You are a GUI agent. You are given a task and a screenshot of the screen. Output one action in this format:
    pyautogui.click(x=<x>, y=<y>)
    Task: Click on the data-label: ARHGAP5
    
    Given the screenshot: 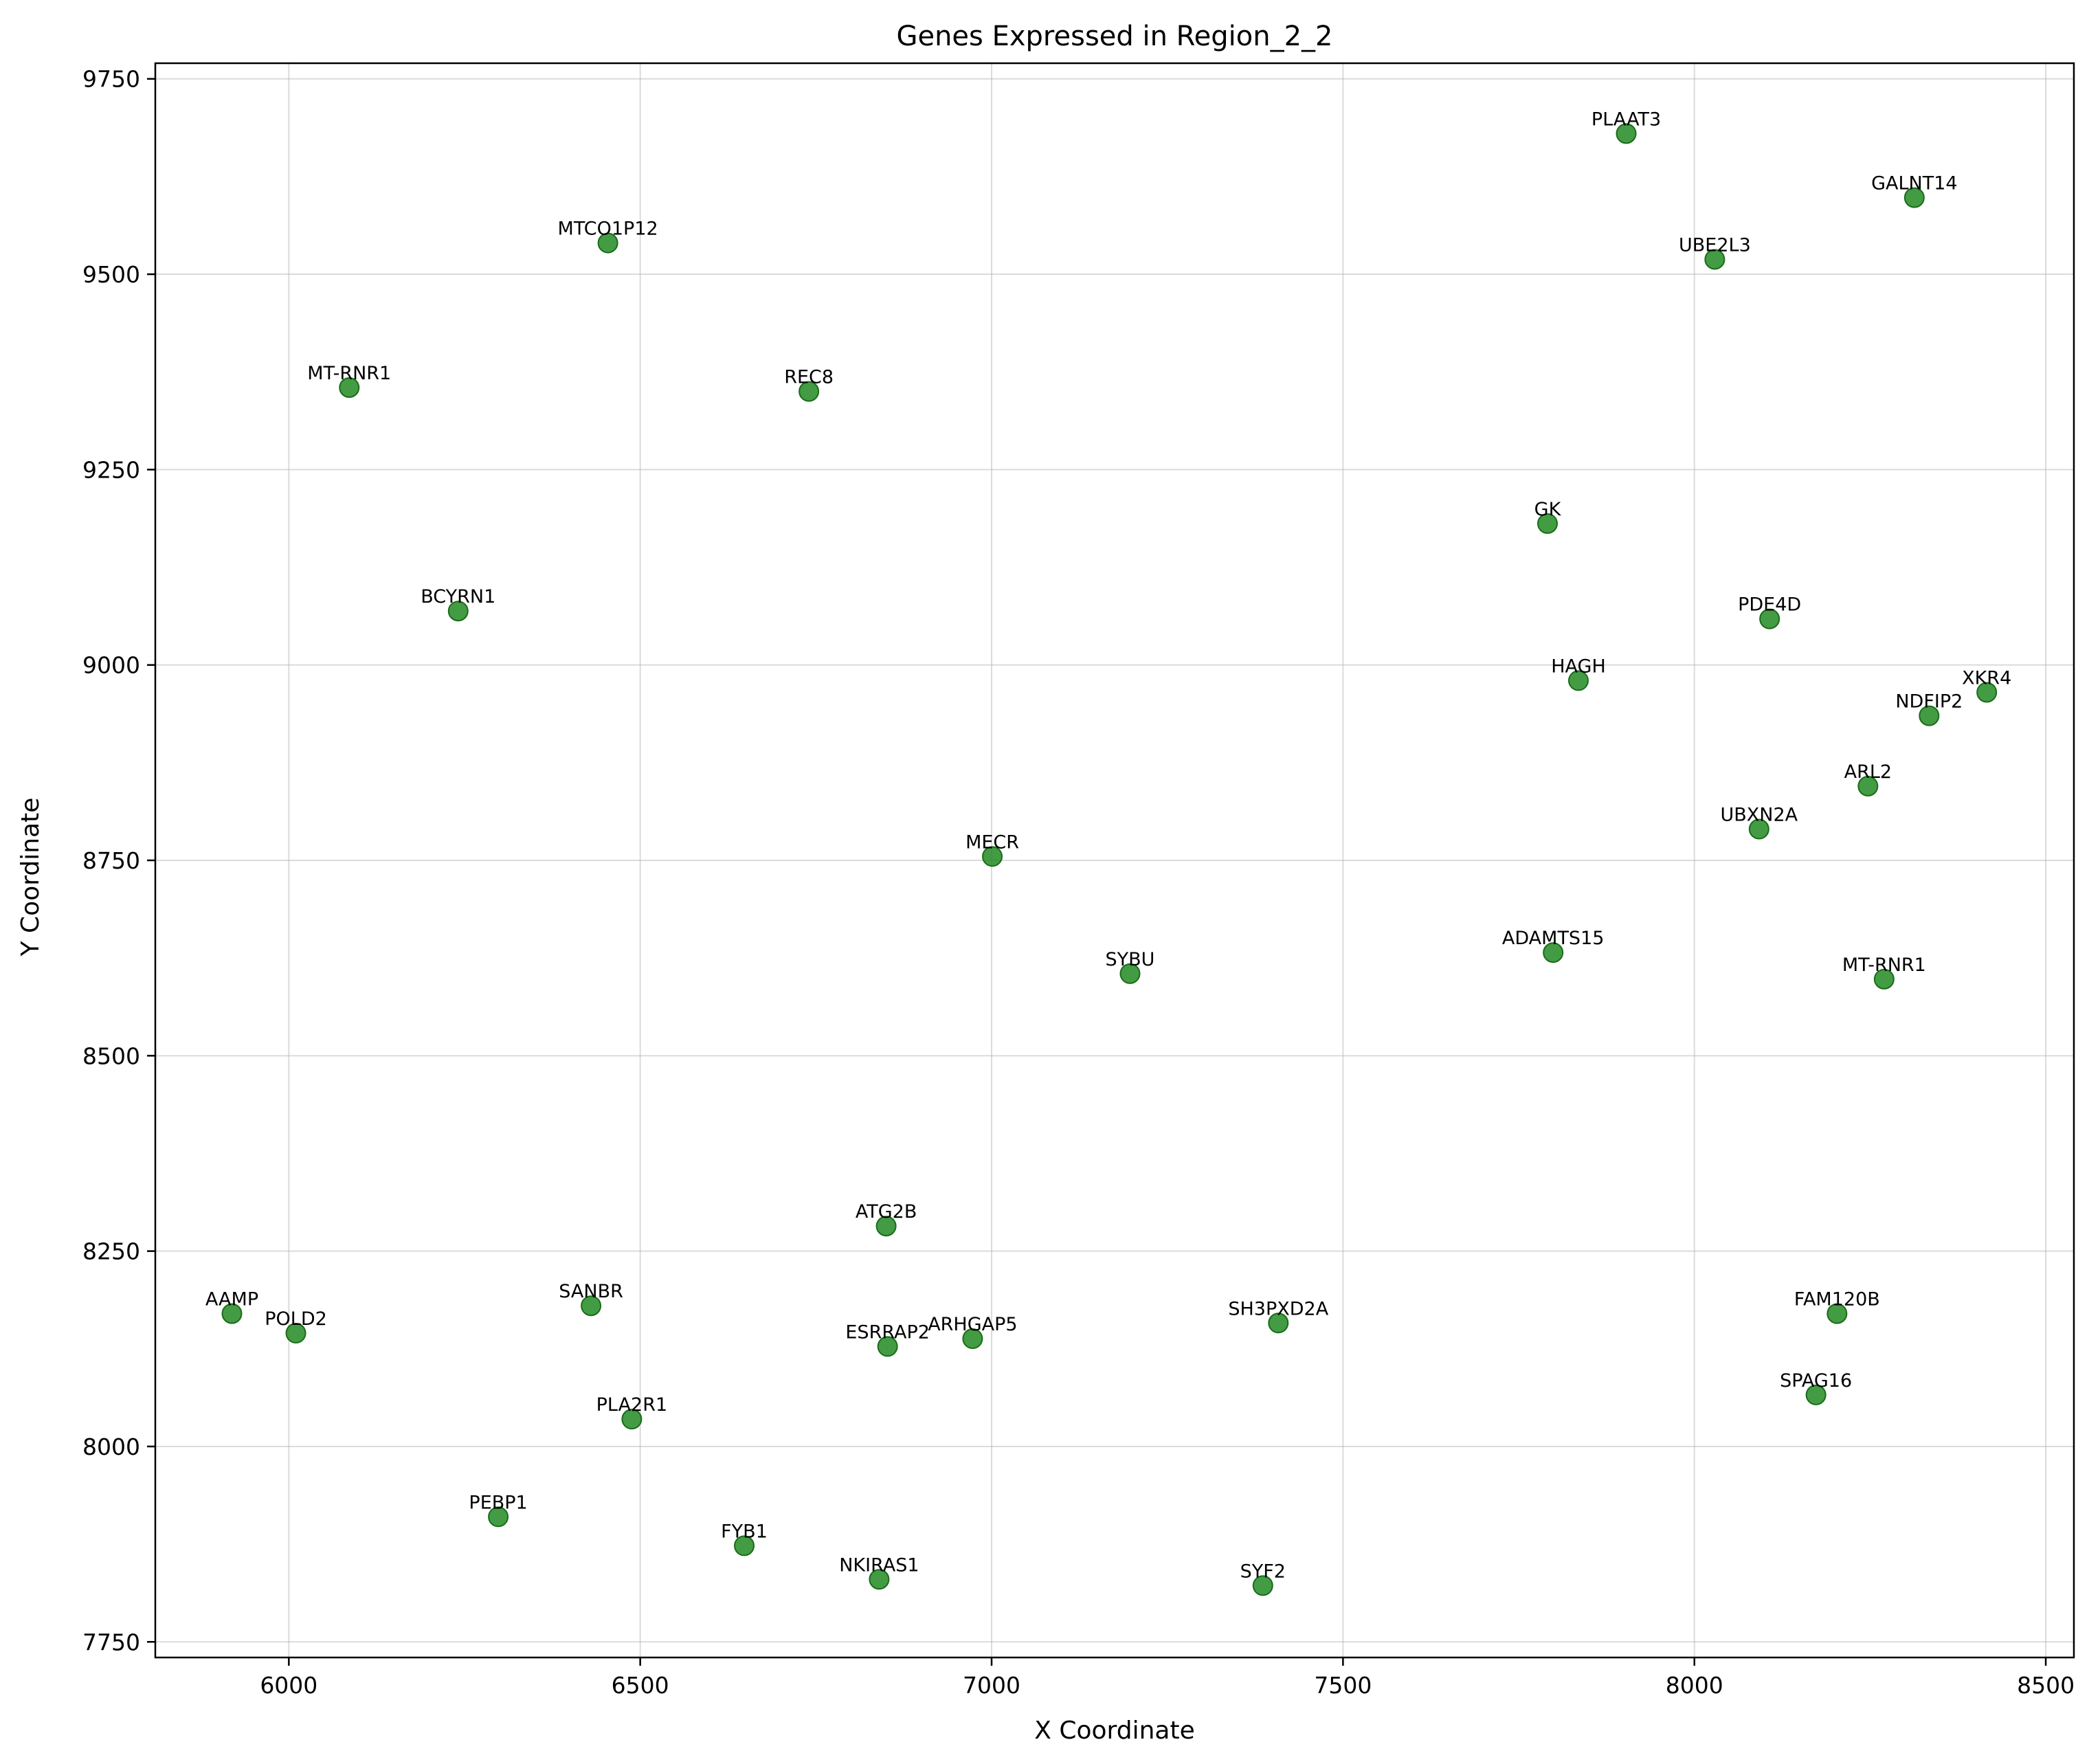 What is the action you would take?
    pyautogui.click(x=973, y=1324)
    